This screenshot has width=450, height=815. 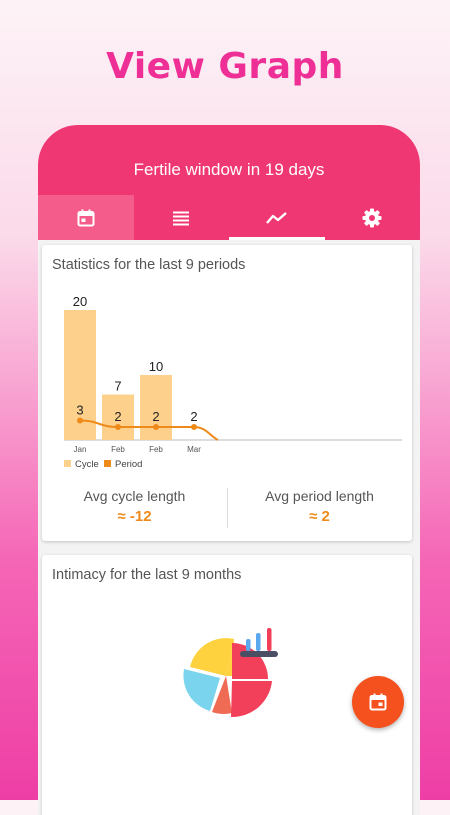 What do you see at coordinates (225, 66) in the screenshot?
I see `promo-title: View Graph` at bounding box center [225, 66].